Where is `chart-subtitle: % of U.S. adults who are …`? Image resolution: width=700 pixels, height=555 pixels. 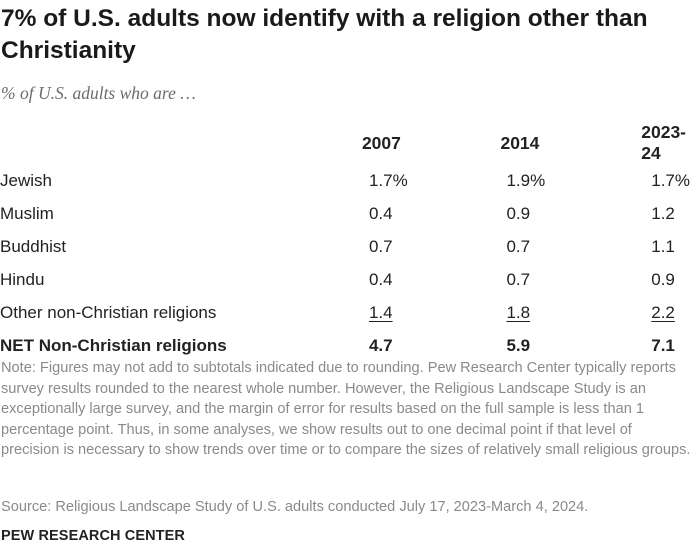 chart-subtitle: % of U.S. adults who are … is located at coordinates (98, 93).